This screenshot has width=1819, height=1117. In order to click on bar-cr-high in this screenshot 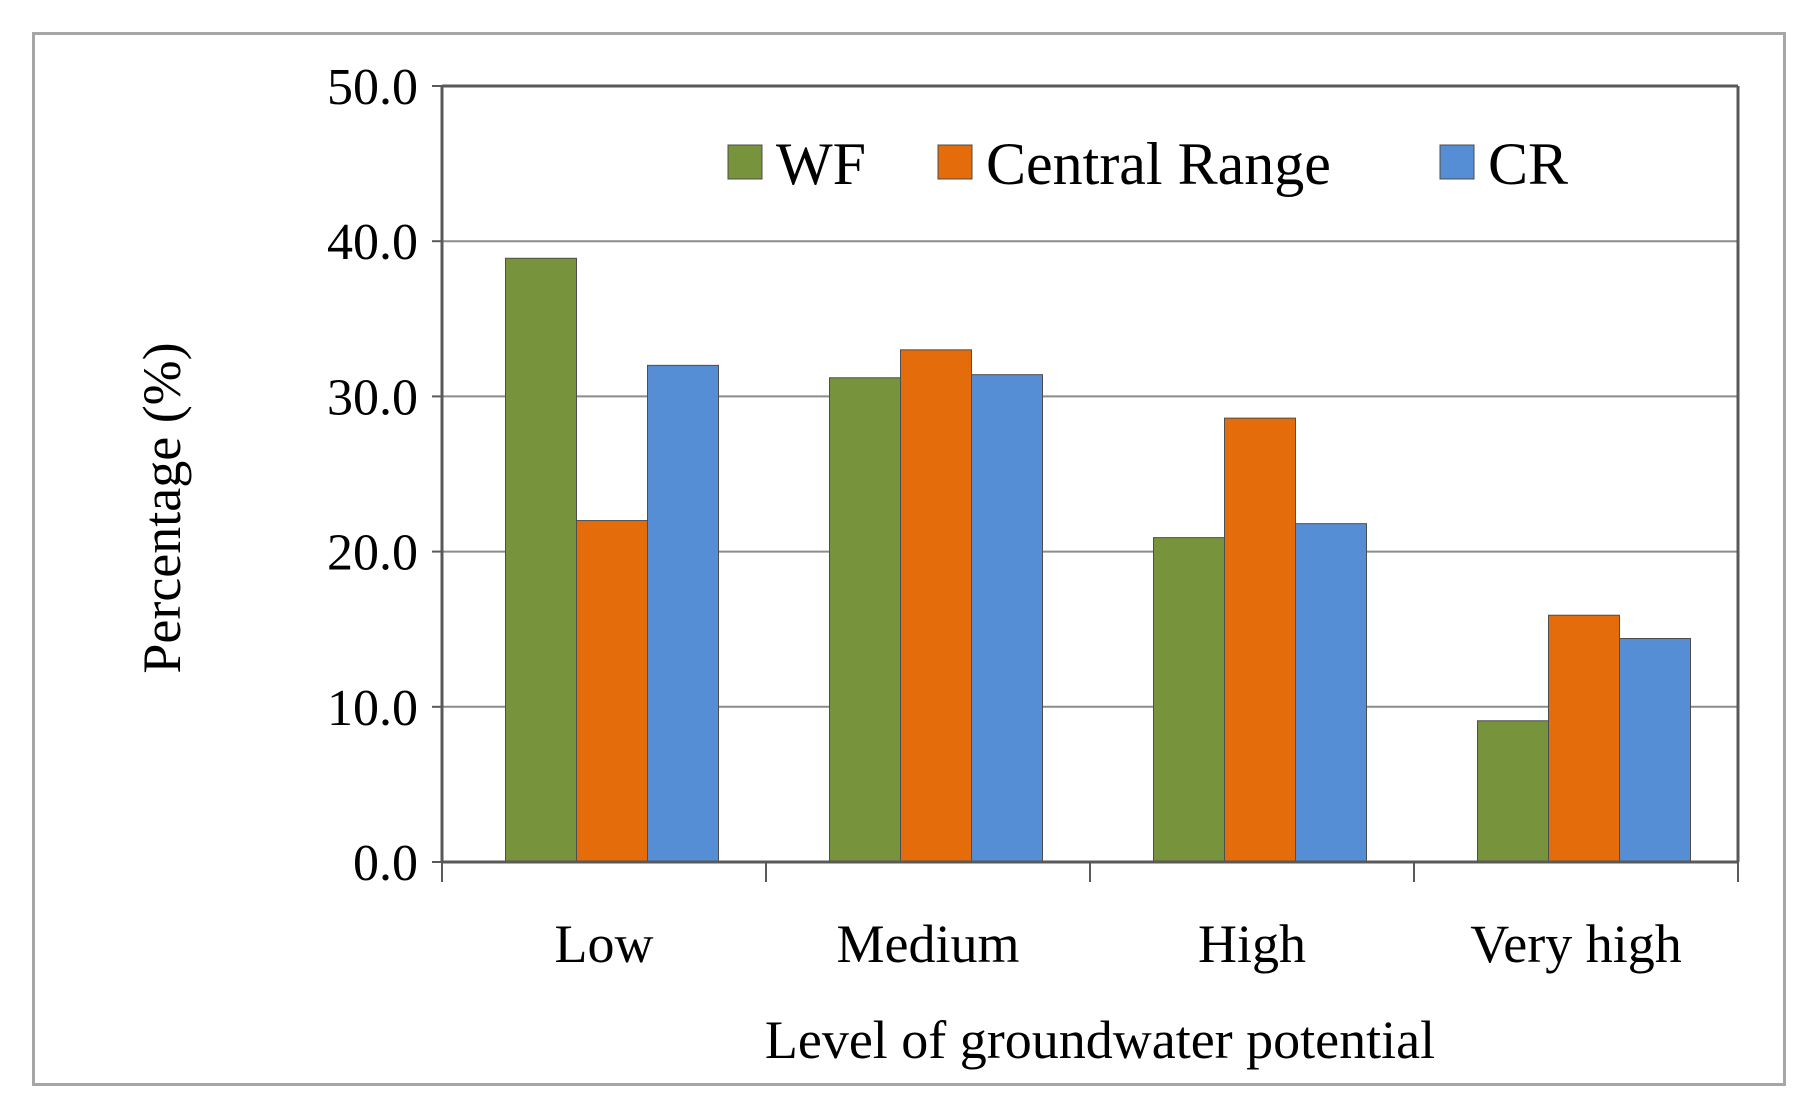, I will do `click(1331, 693)`.